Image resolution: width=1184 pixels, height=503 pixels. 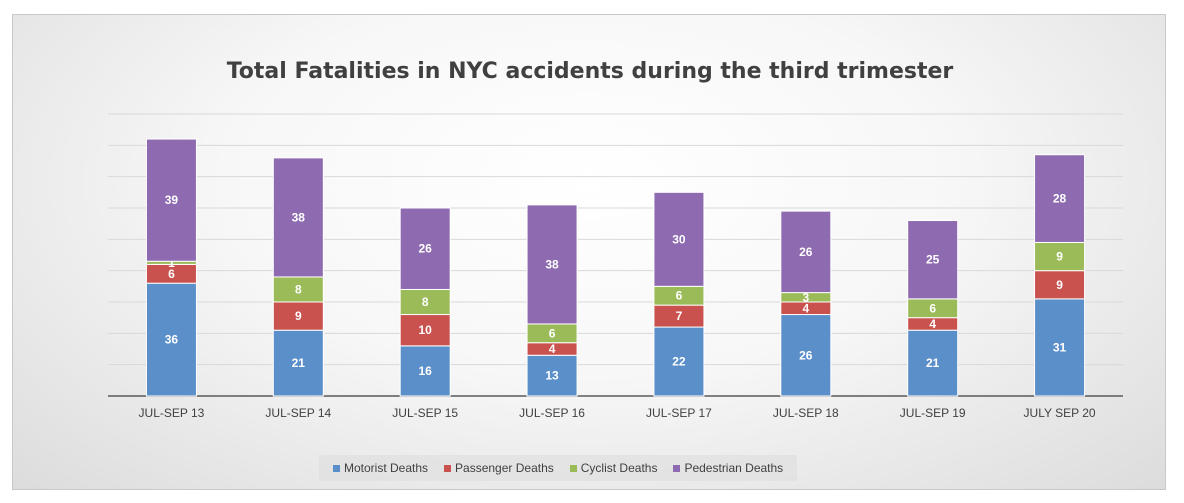 I want to click on data-label: 25, so click(x=933, y=260).